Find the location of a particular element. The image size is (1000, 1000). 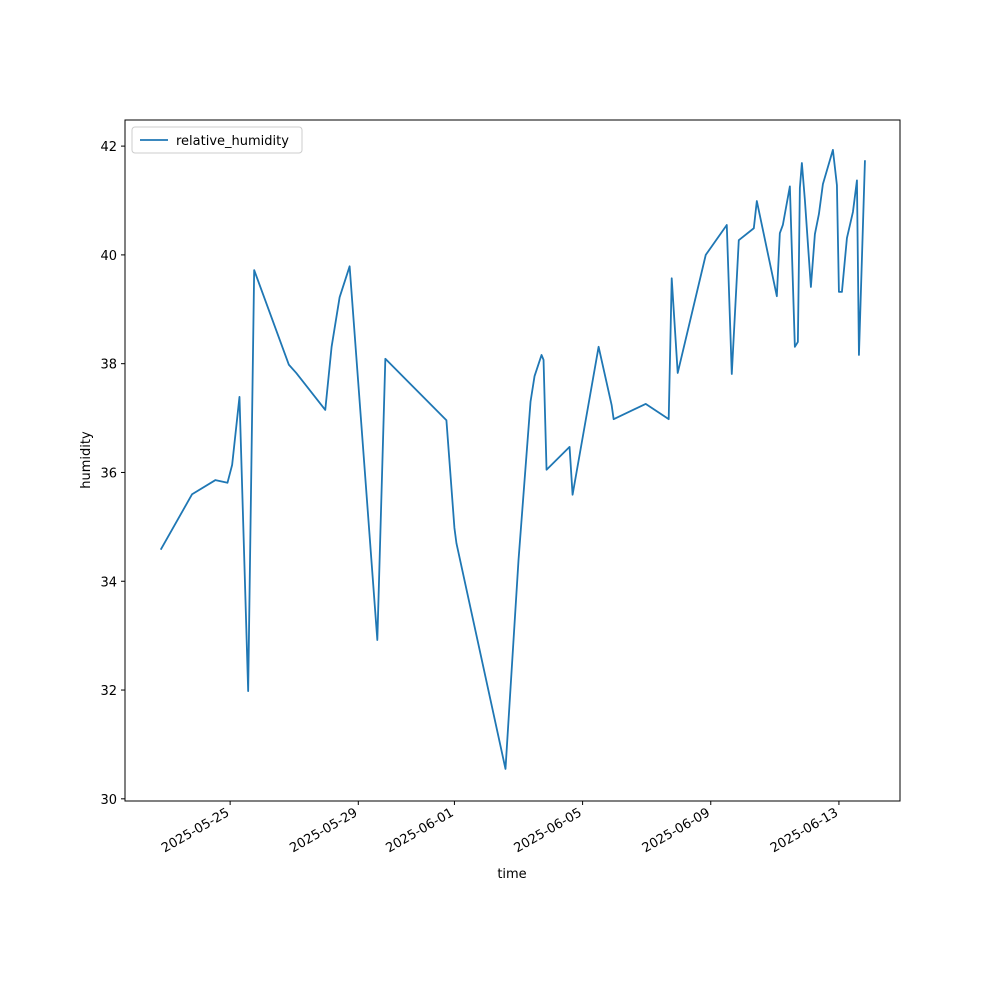

y-axis-label: humidity is located at coordinates (86, 460).